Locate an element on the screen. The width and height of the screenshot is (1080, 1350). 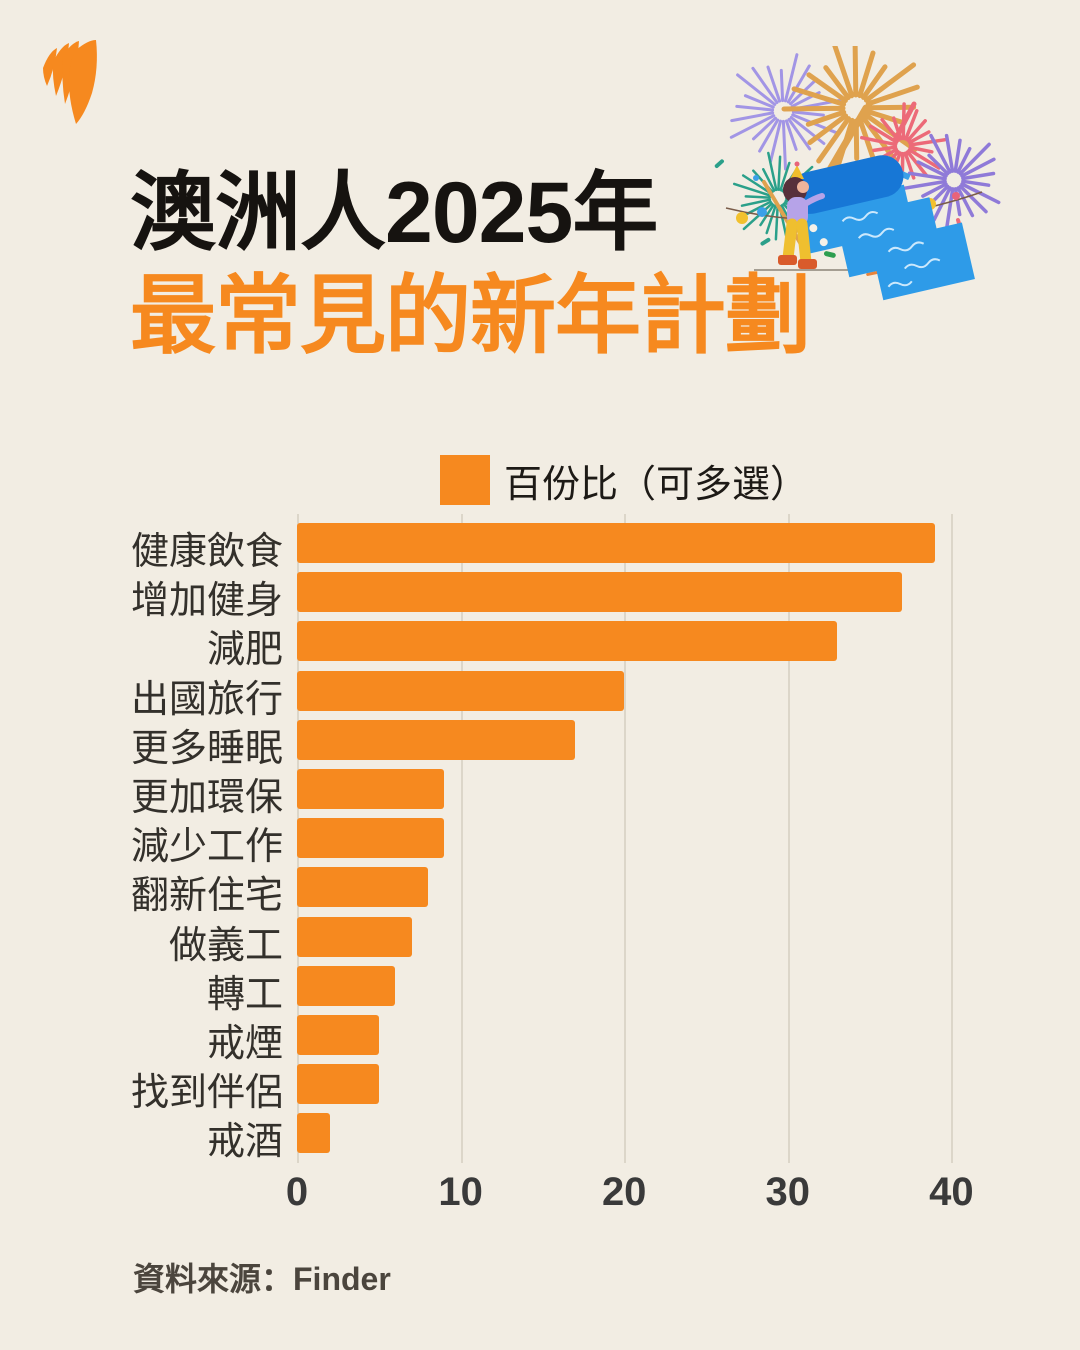
bar-戒酒 is located at coordinates (313, 1133).